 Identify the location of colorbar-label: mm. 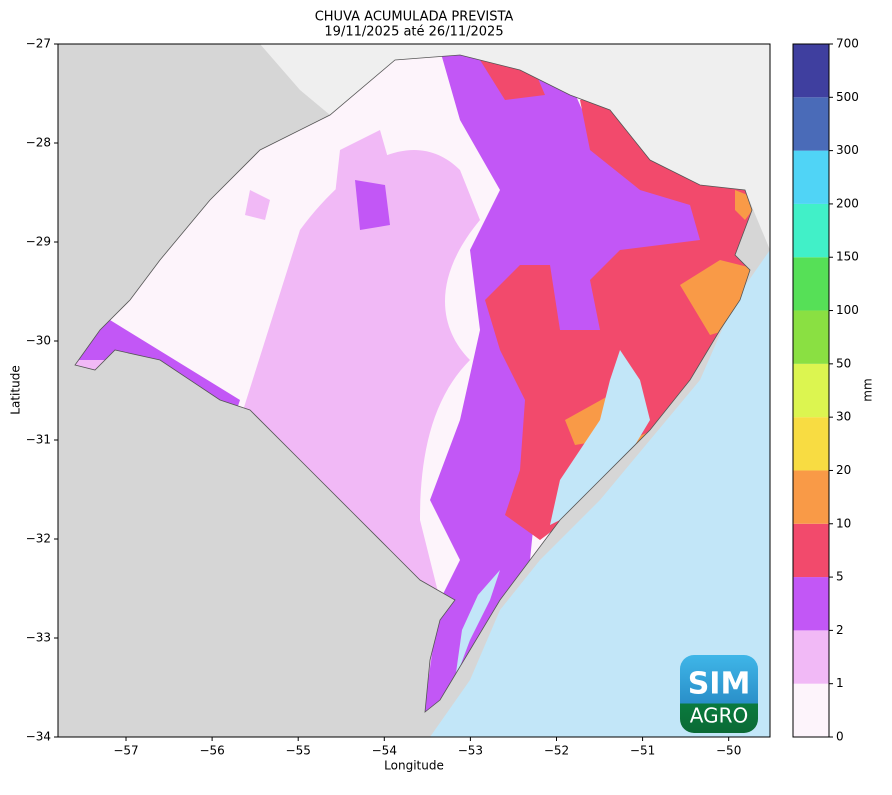
(868, 389).